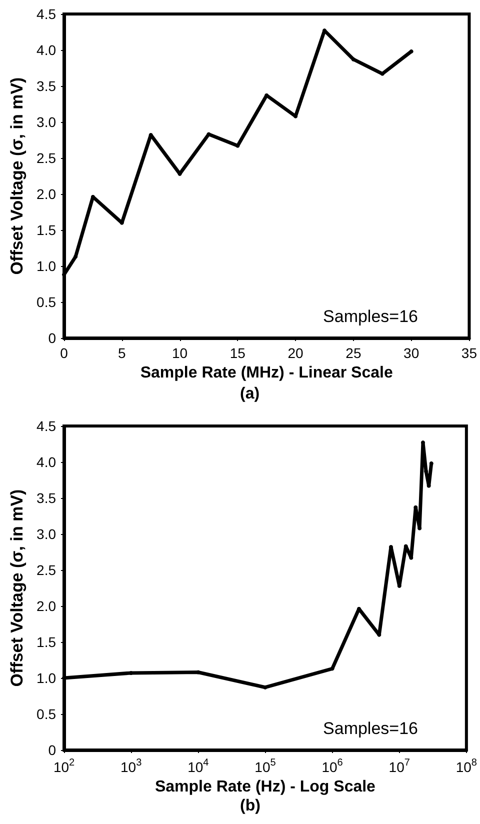 The width and height of the screenshot is (480, 824). What do you see at coordinates (469, 353) in the screenshot?
I see `x-tick-label: 35` at bounding box center [469, 353].